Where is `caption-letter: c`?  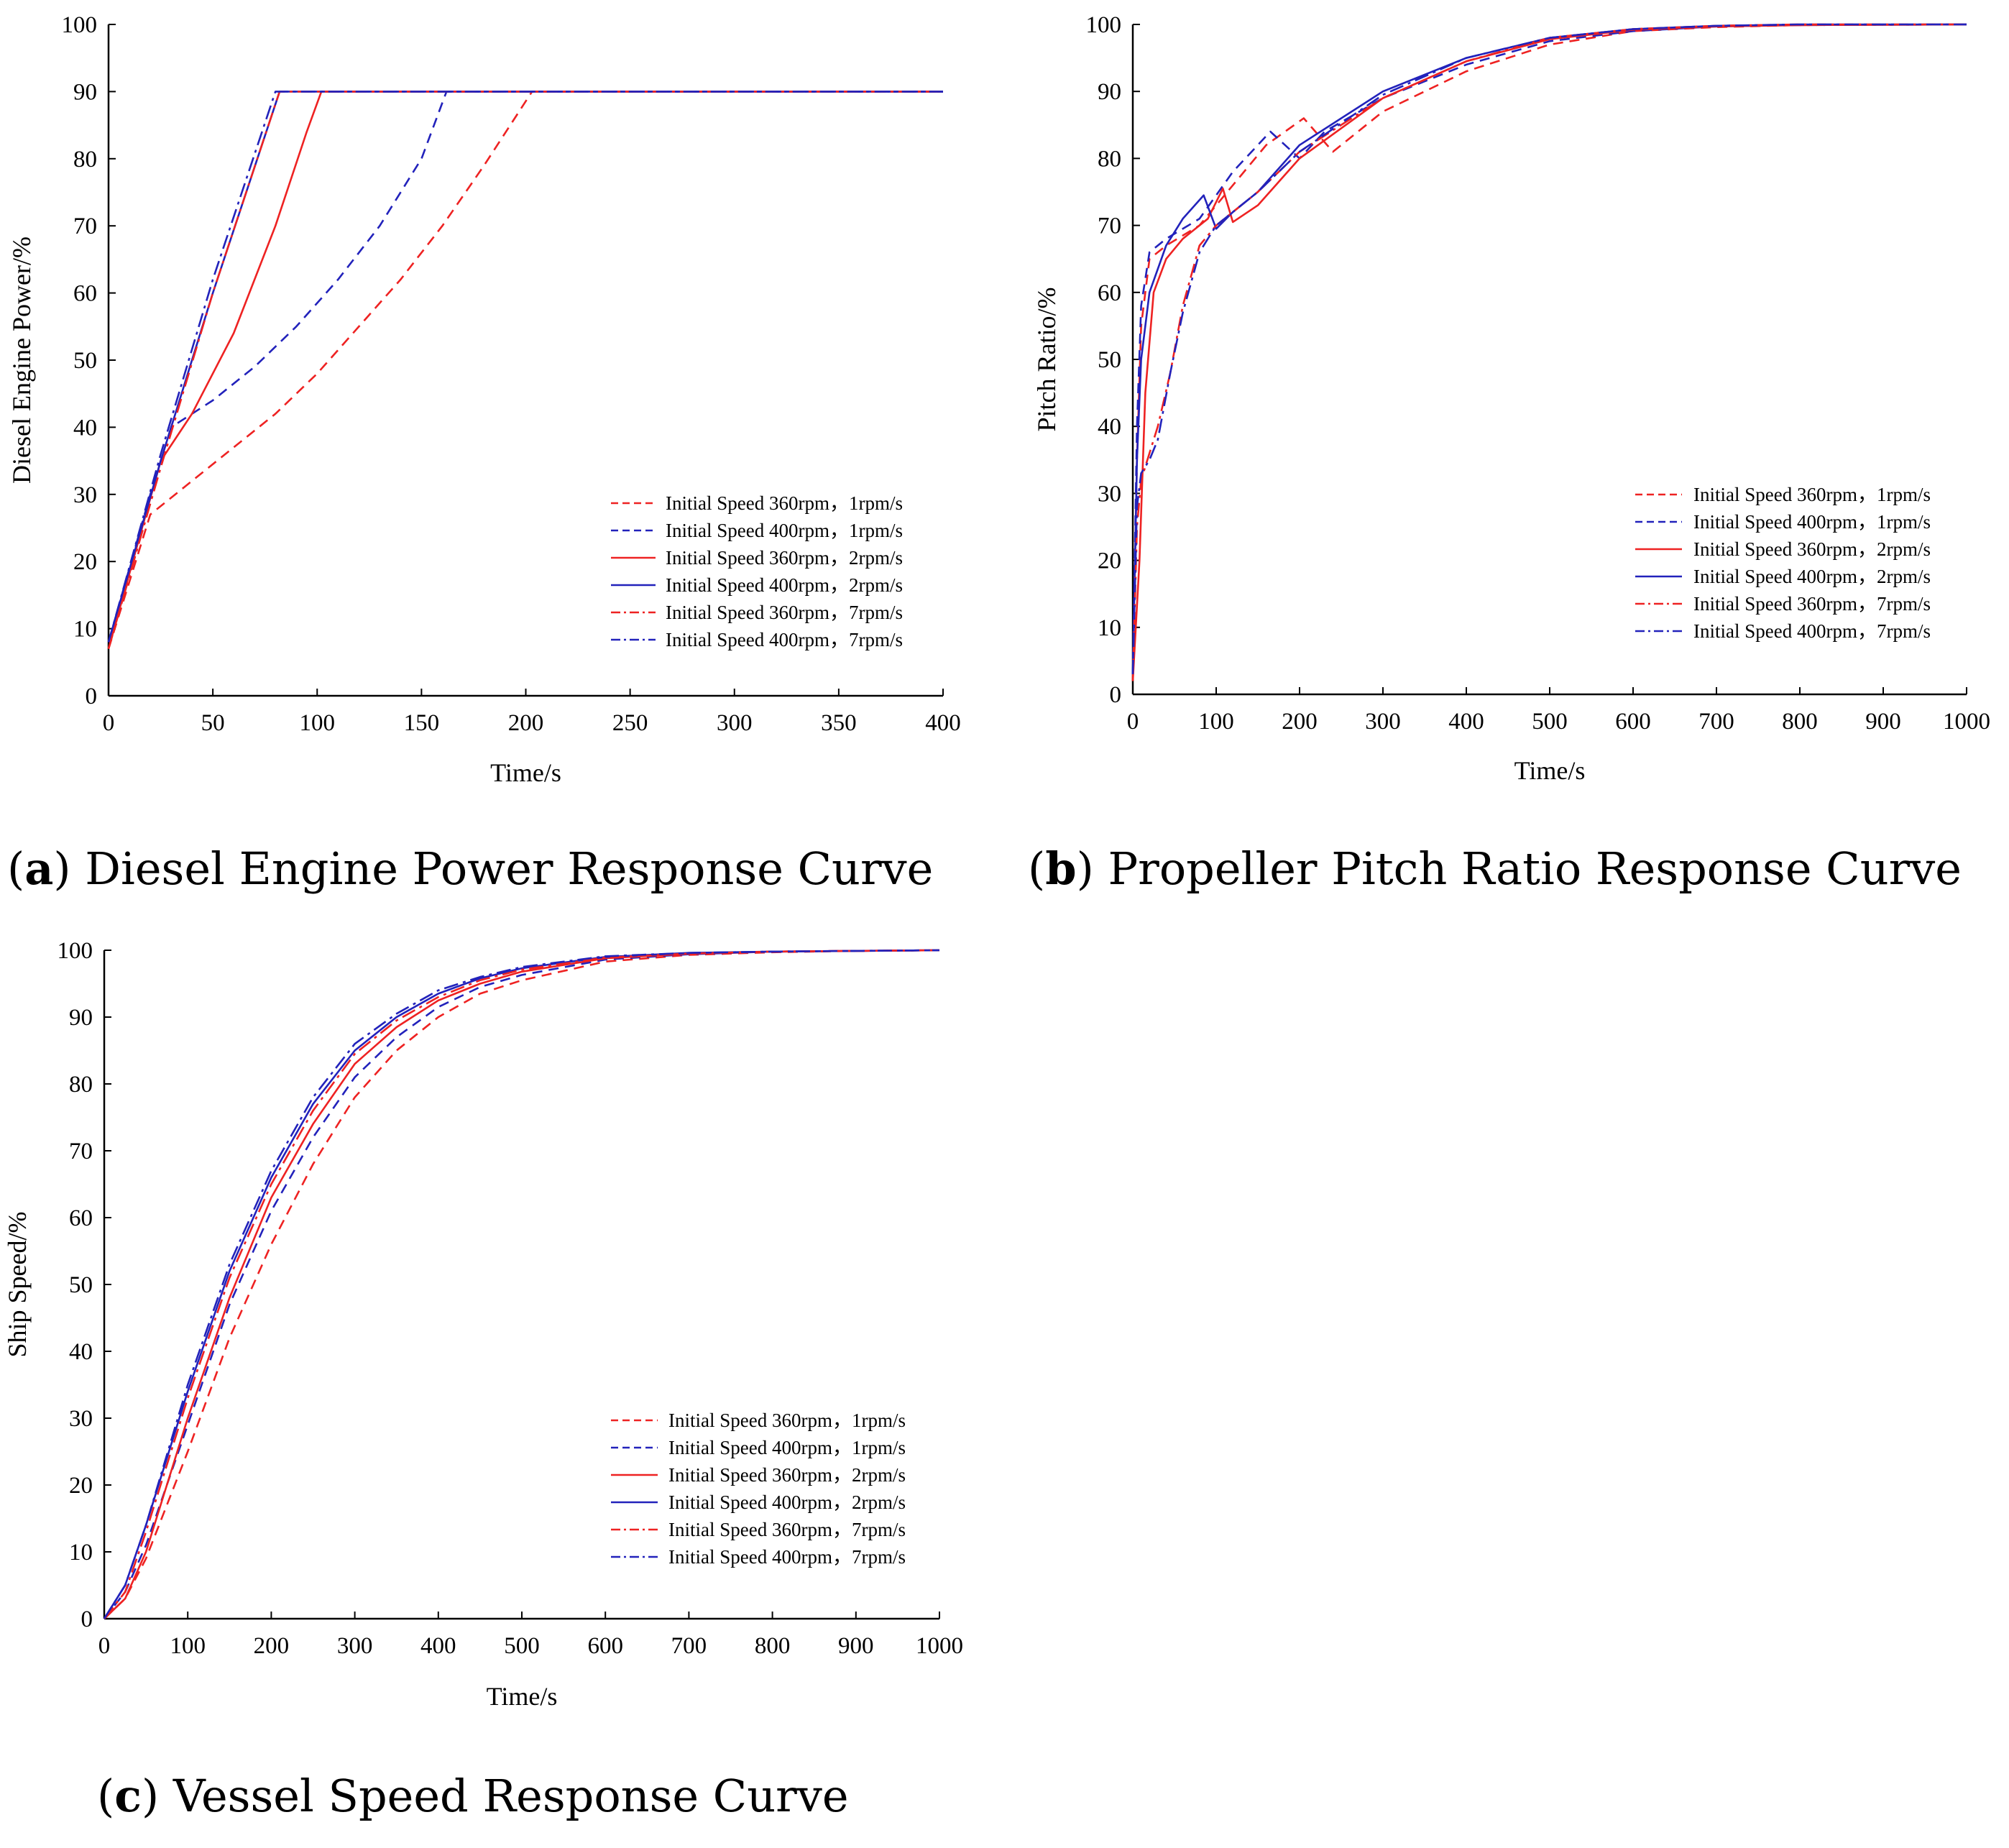
caption-letter: c is located at coordinates (128, 1796).